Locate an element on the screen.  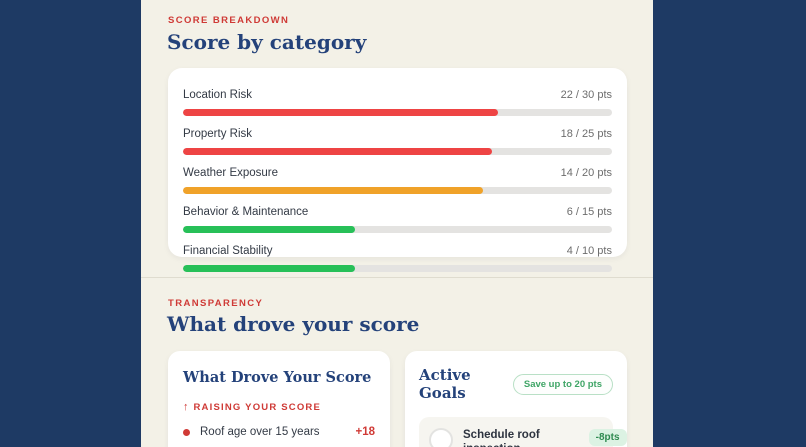
category-points: 6 / 15 pts is located at coordinates (589, 212).